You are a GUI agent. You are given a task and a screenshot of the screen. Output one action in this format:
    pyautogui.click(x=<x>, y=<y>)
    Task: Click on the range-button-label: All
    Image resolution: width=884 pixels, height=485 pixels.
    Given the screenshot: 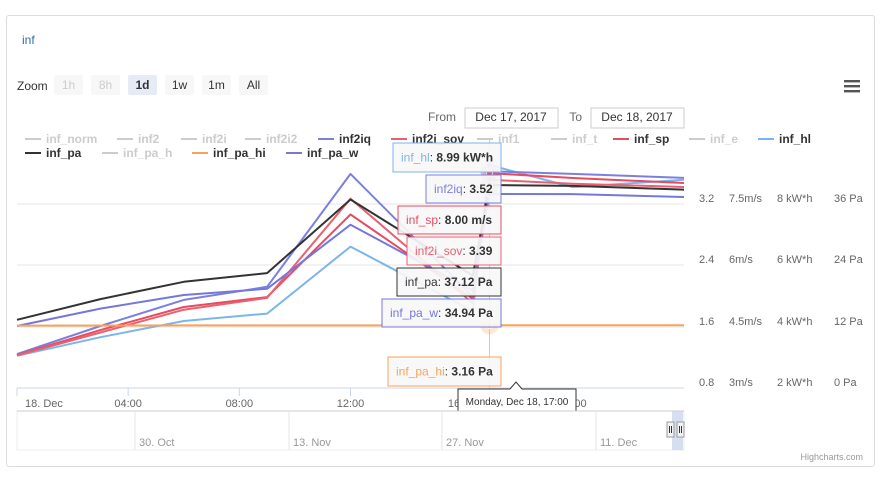 What is the action you would take?
    pyautogui.click(x=253, y=85)
    